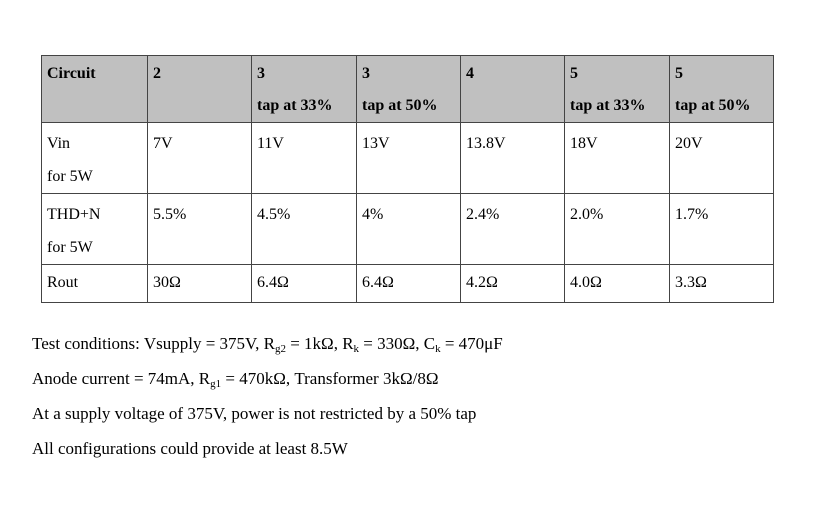 The height and width of the screenshot is (508, 822). Describe the element at coordinates (304, 89) in the screenshot. I see `header-cell: 3 tap at 33%` at that location.